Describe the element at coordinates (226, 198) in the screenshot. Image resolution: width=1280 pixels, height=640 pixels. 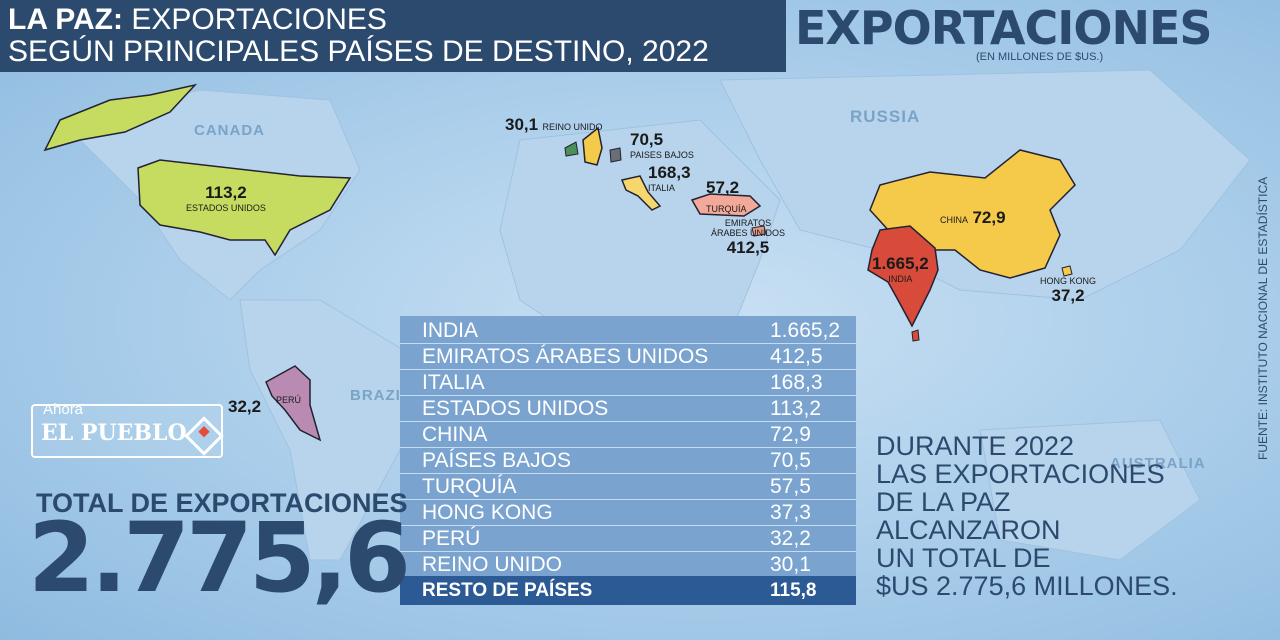
I see `map-label-estados-unidos: 113,2 ESTADOS UNIDOS` at that location.